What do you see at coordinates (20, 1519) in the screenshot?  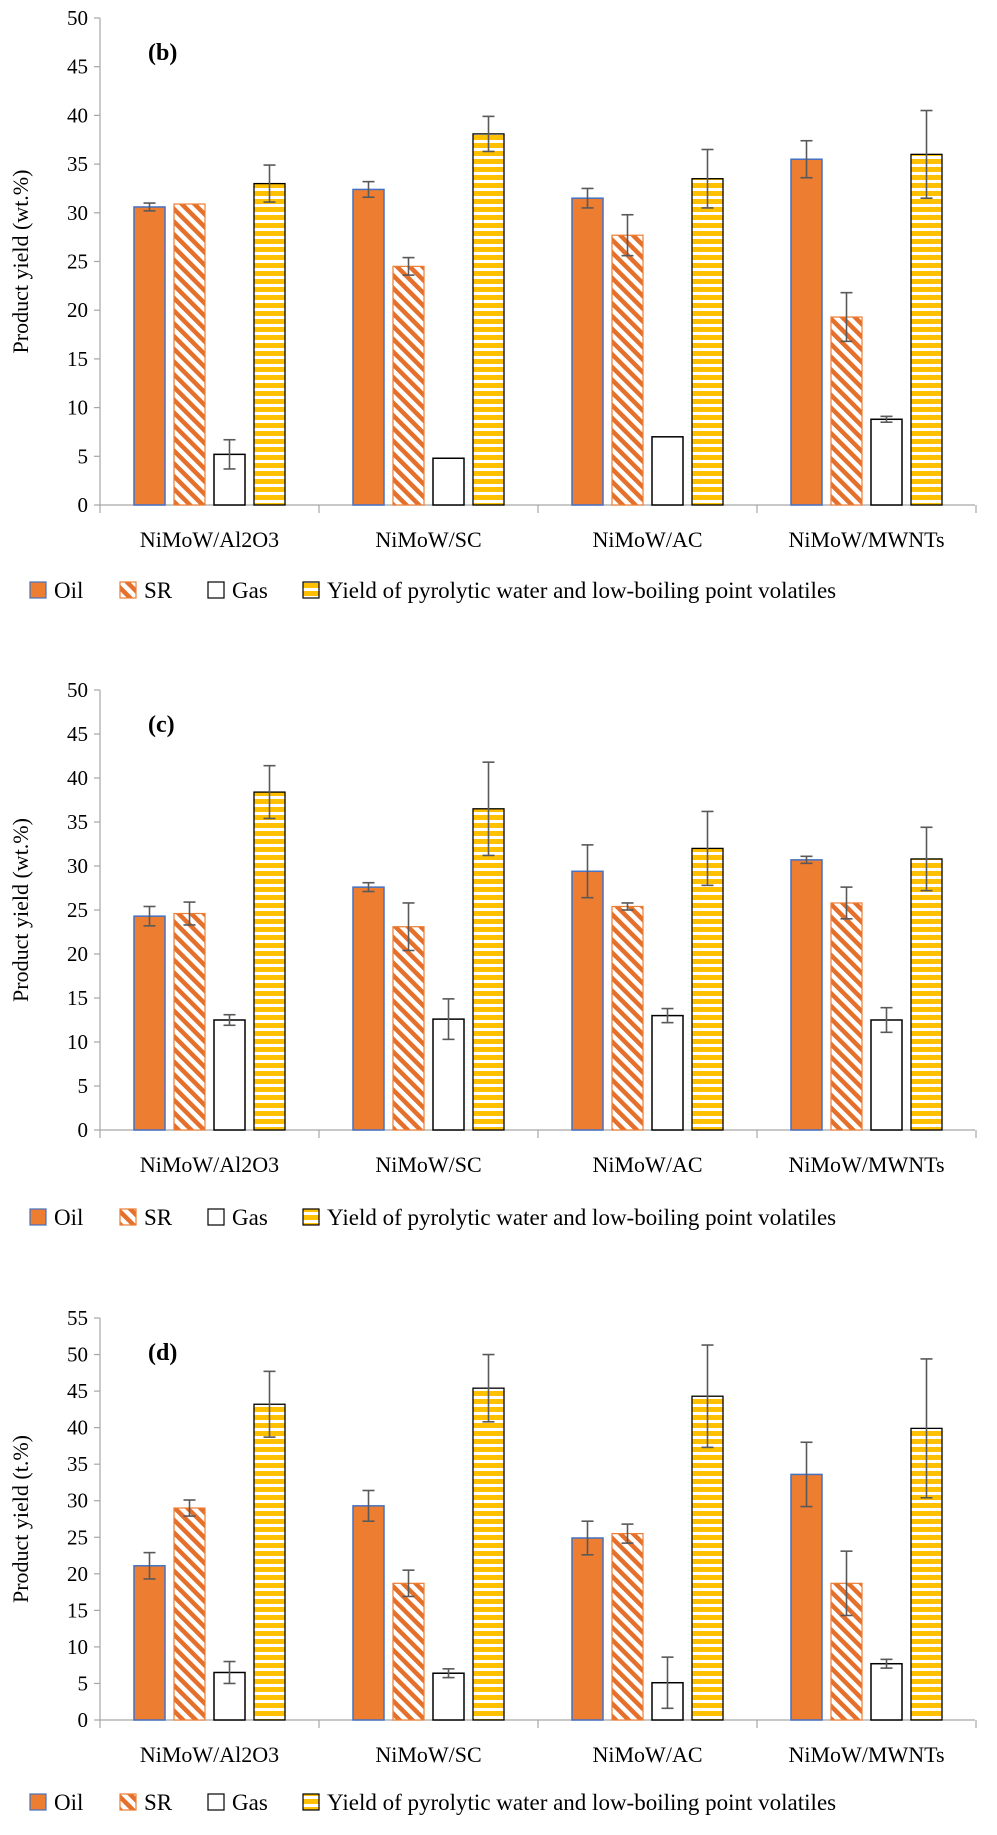 I see `y-axis-label: Product yield (t.%)` at bounding box center [20, 1519].